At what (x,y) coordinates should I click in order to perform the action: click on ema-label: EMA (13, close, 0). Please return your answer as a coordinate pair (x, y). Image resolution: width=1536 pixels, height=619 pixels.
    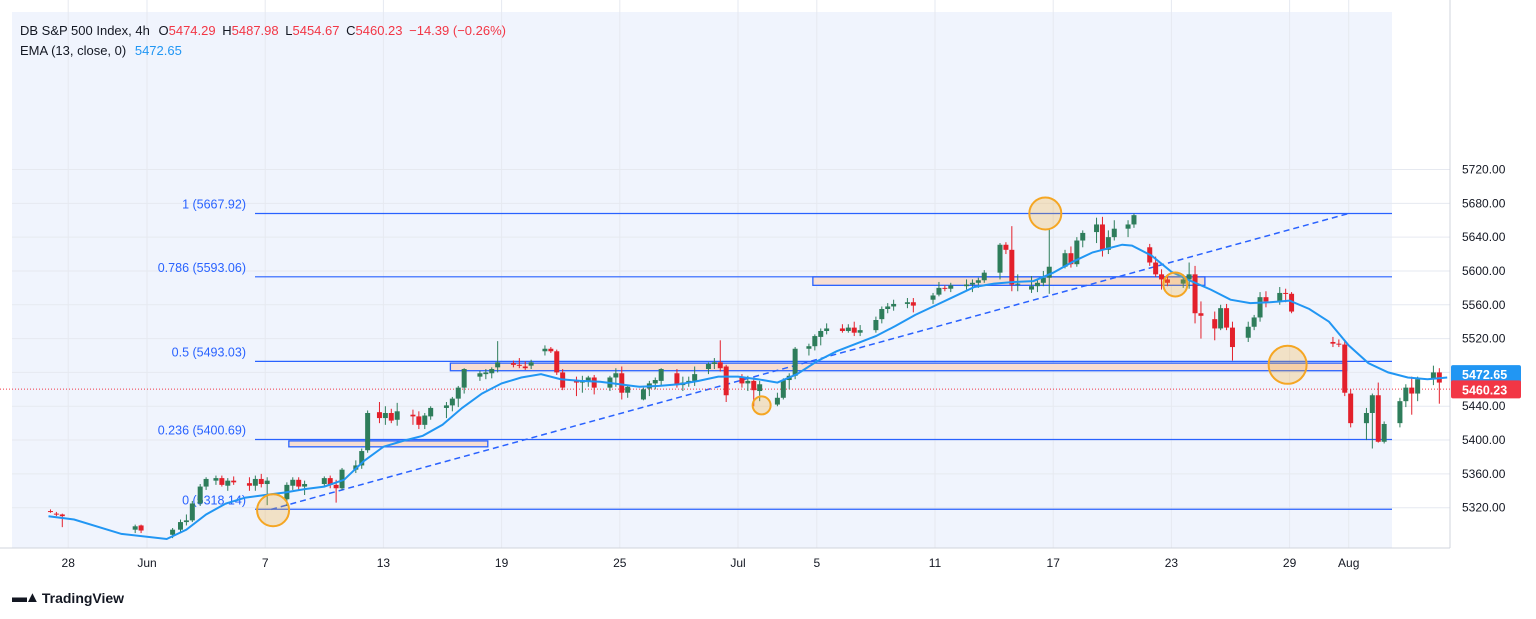
    Looking at the image, I should click on (73, 50).